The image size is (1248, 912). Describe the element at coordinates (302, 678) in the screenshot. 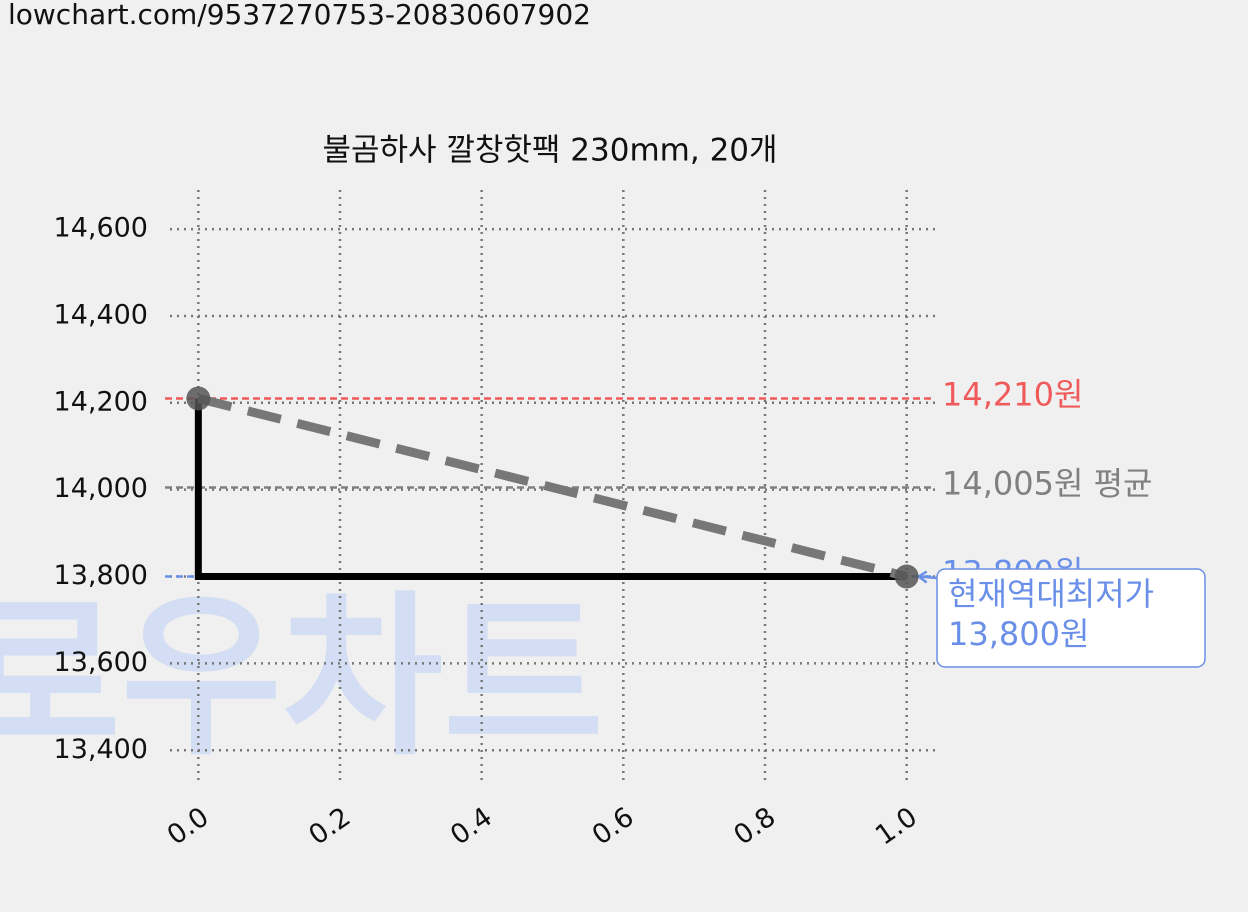

I see `watermark: 로우차트` at that location.